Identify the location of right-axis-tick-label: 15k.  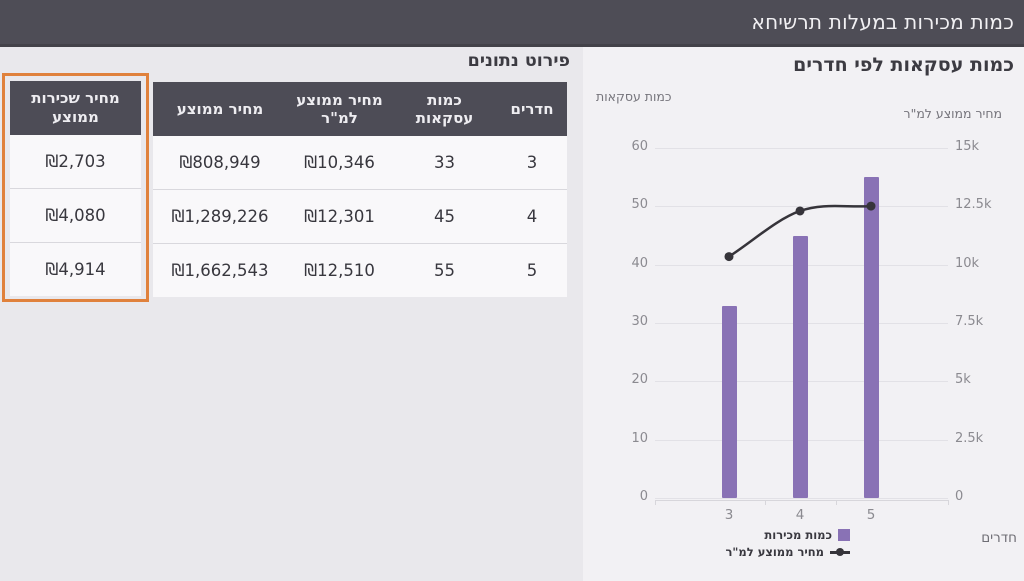
(967, 146).